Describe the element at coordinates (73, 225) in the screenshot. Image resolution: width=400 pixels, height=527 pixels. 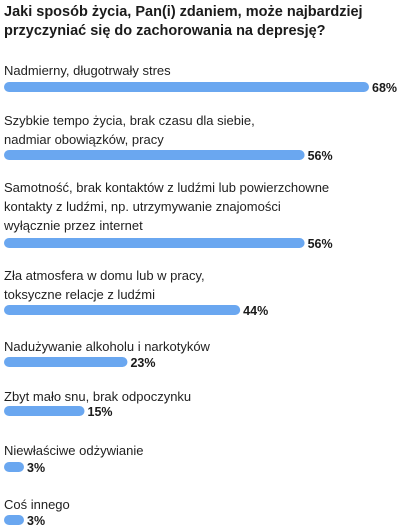
I see `category-label: wyłącznie przez internet` at that location.